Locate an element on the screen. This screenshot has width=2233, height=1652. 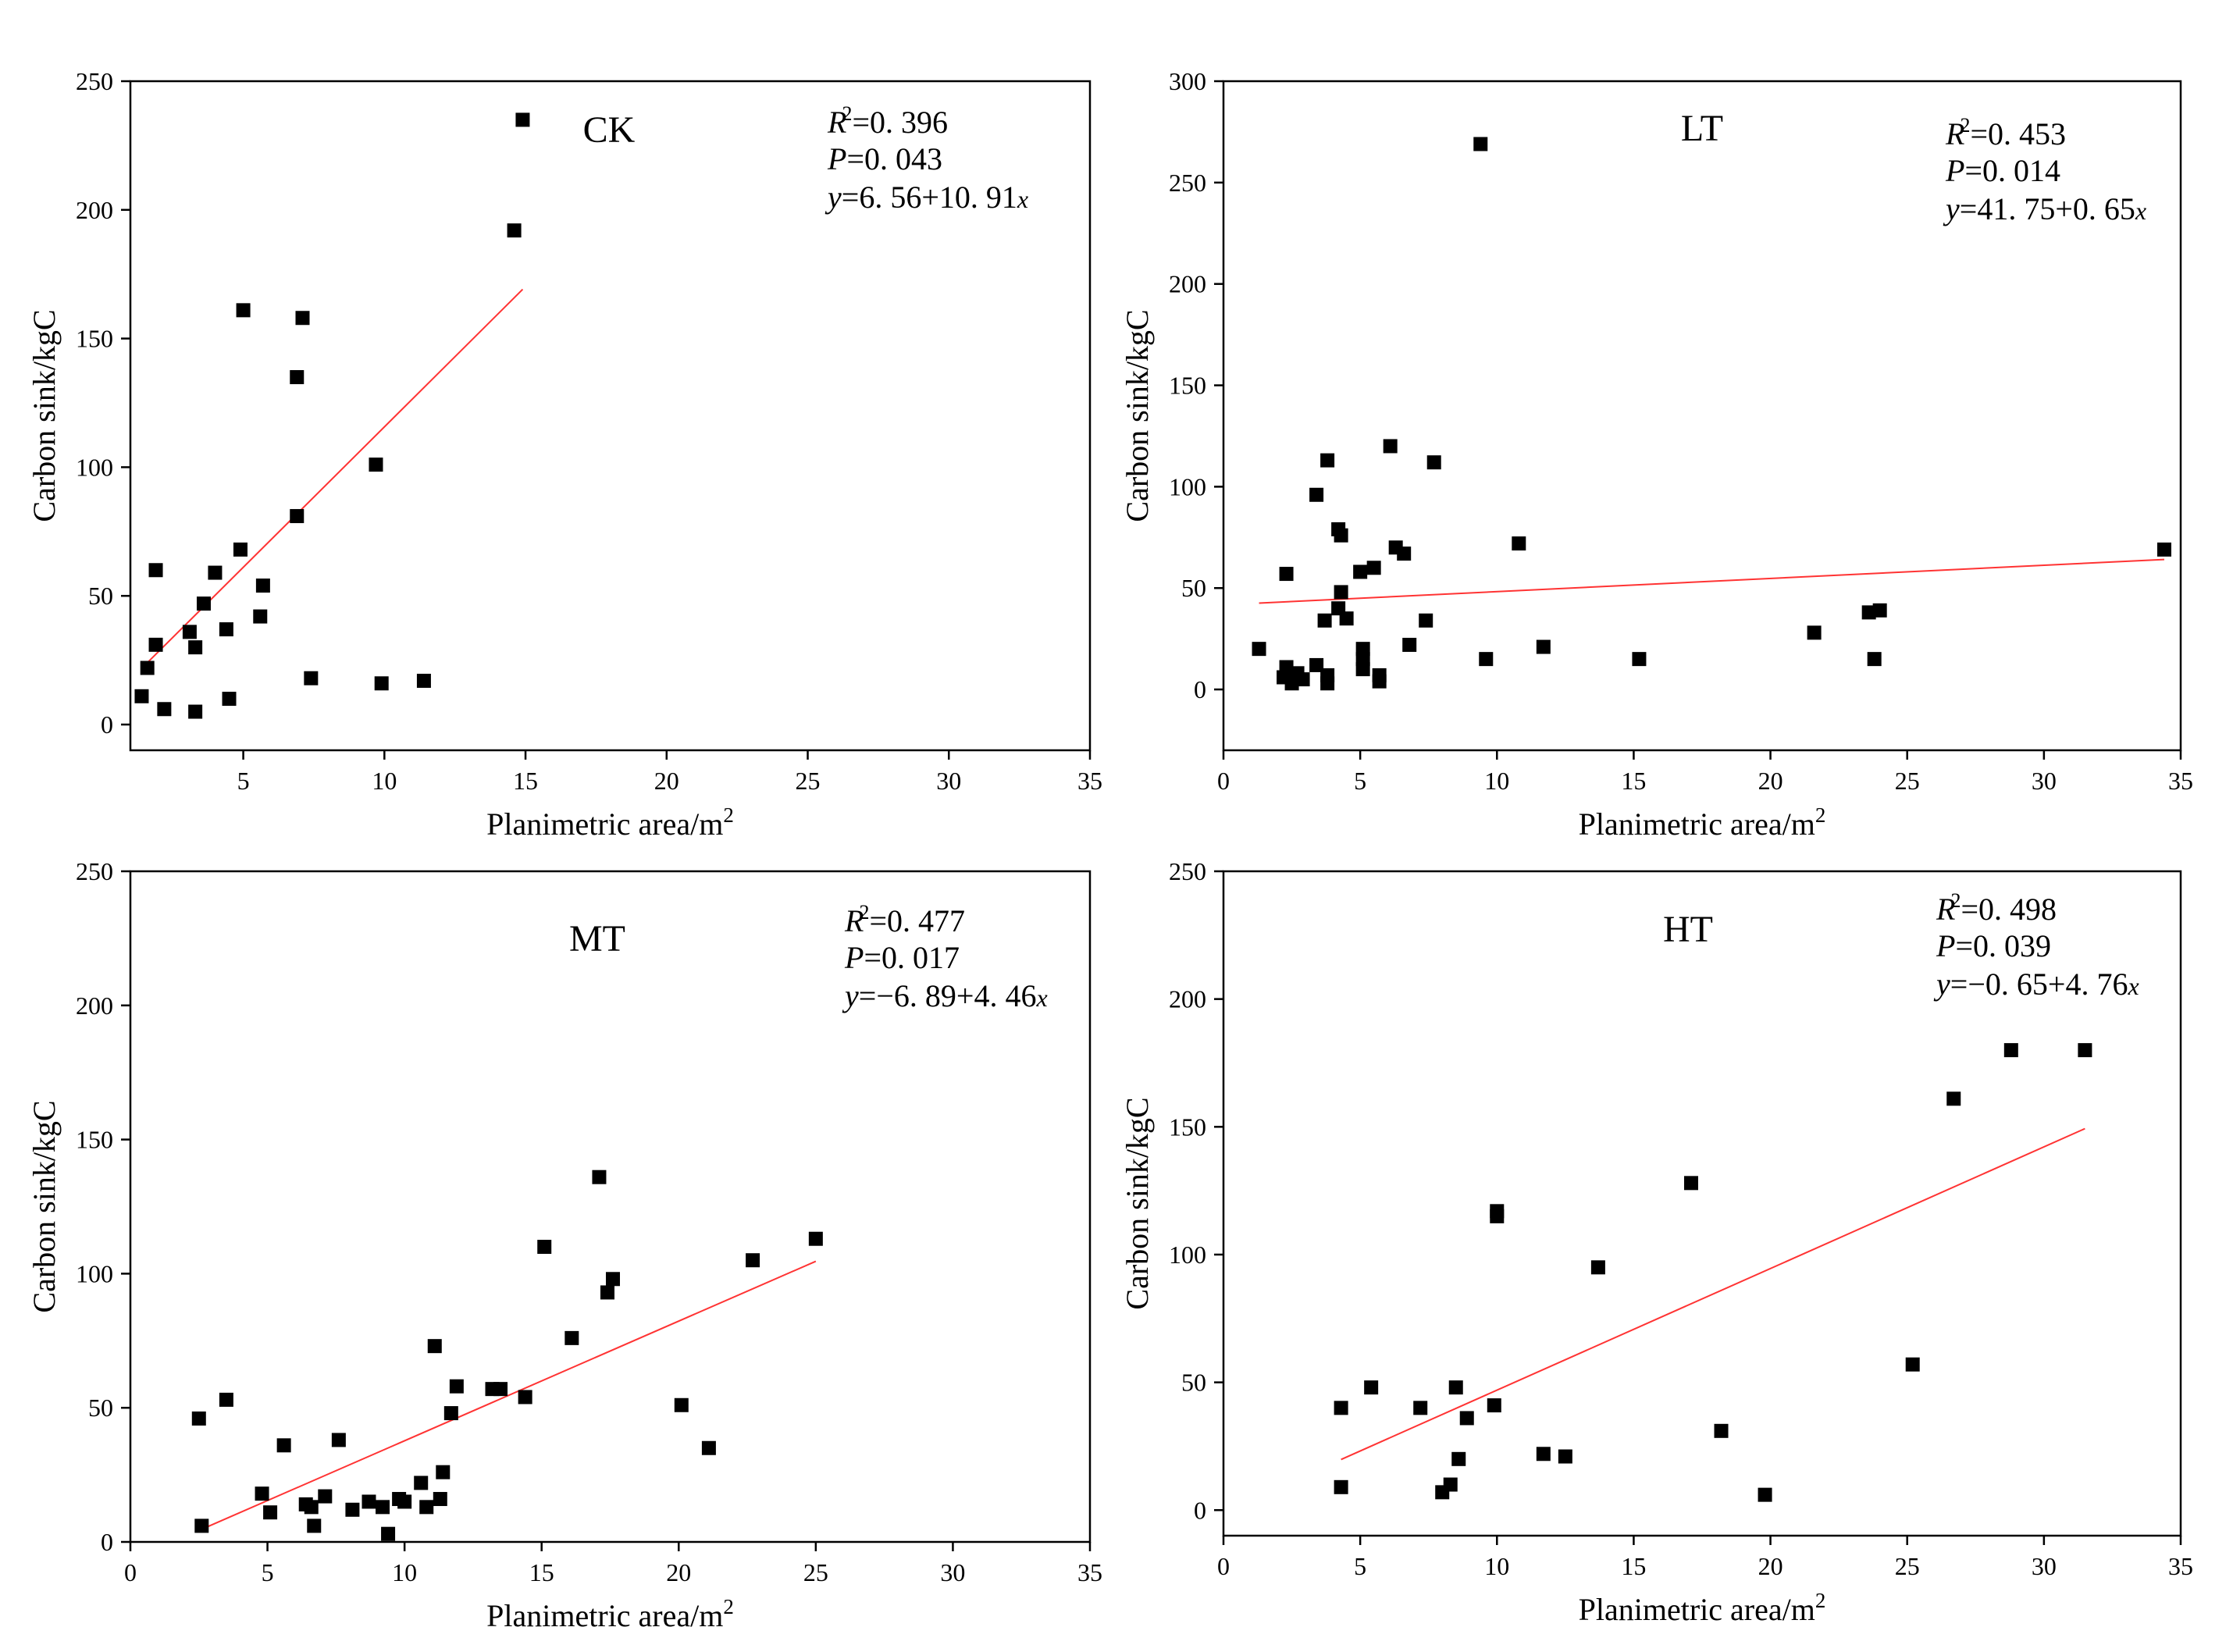
ck-y-axis-label: Carbon sink/kgC is located at coordinates (44, 416).